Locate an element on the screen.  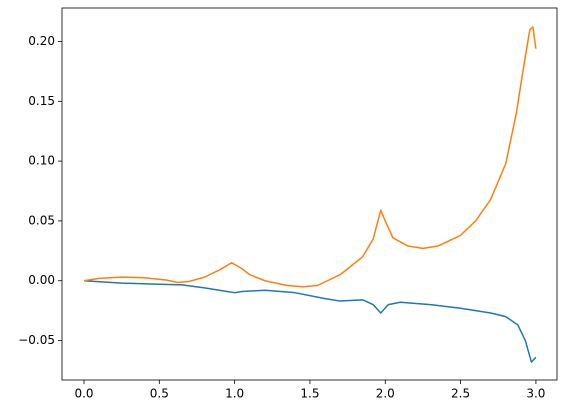
y-tick-label: −0.05 is located at coordinates (36, 340).